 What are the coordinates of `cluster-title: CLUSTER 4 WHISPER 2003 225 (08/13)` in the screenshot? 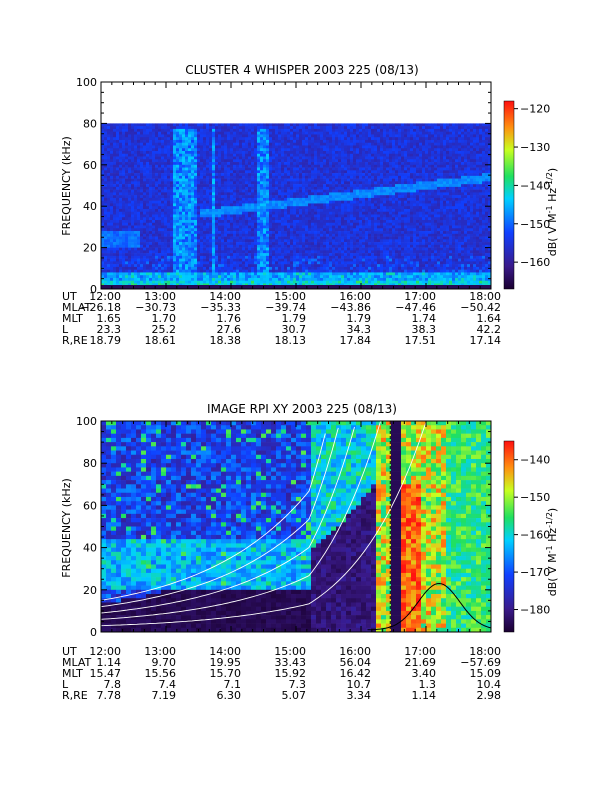 It's located at (301, 70).